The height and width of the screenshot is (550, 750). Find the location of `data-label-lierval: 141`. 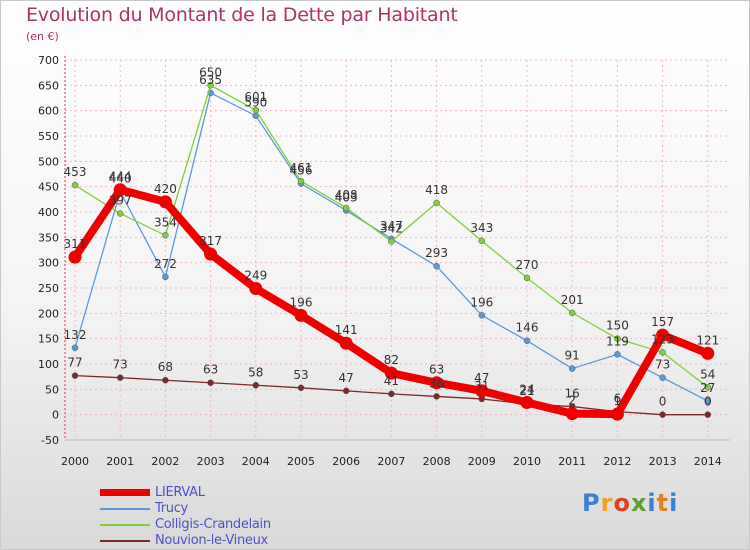

data-label-lierval: 141 is located at coordinates (346, 330).